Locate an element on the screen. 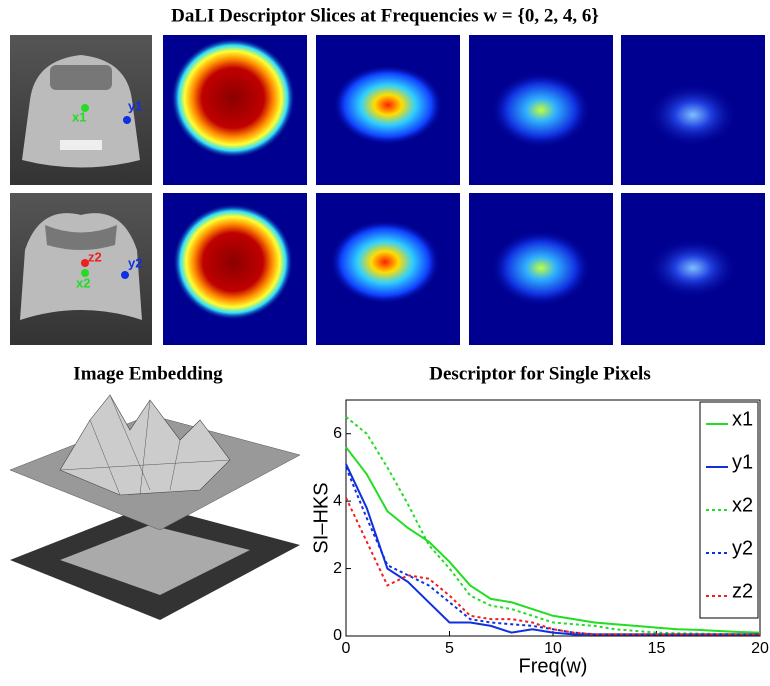 The height and width of the screenshot is (686, 770). y-tick-label: 4 is located at coordinates (337, 500).